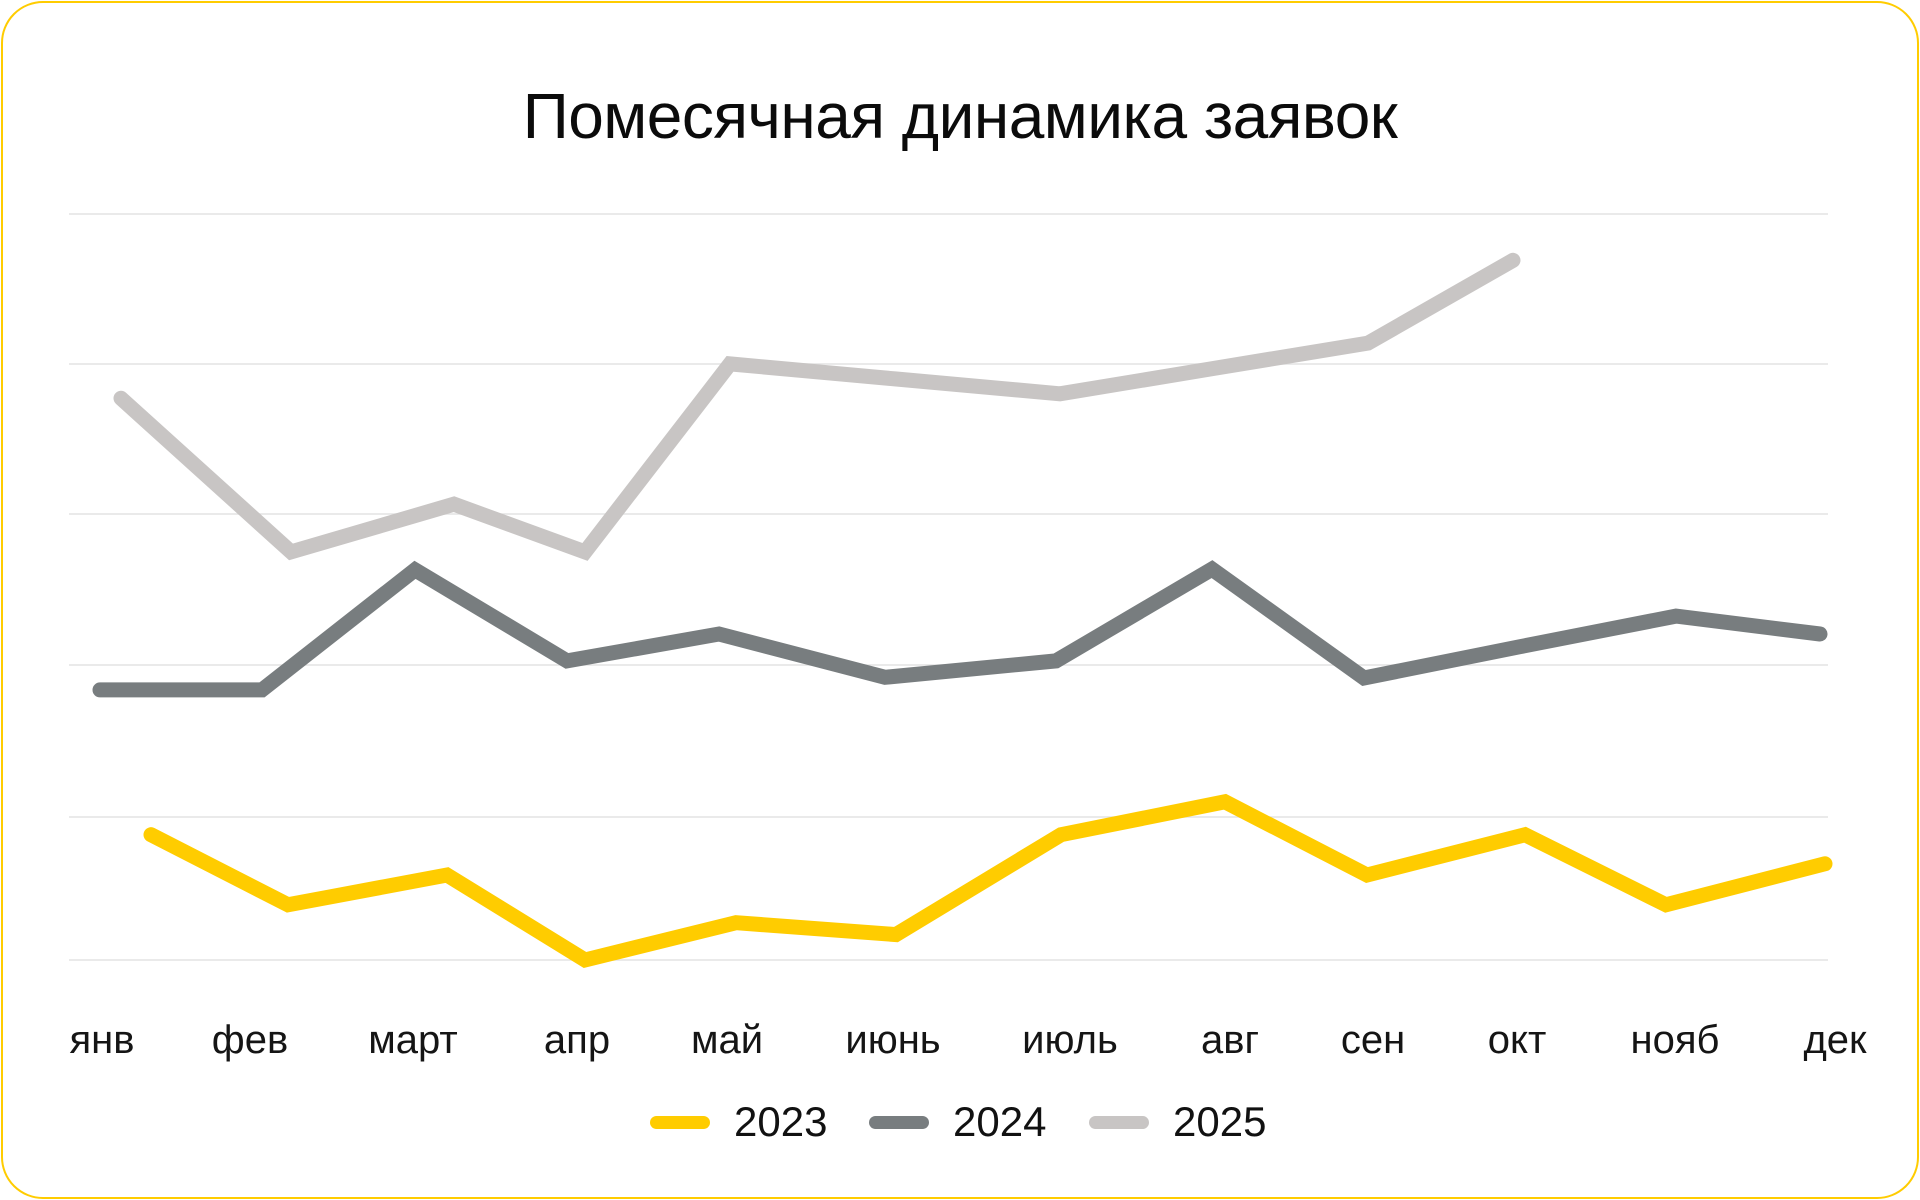  Describe the element at coordinates (1000, 1121) in the screenshot. I see `legend-label-2024: 2024` at that location.